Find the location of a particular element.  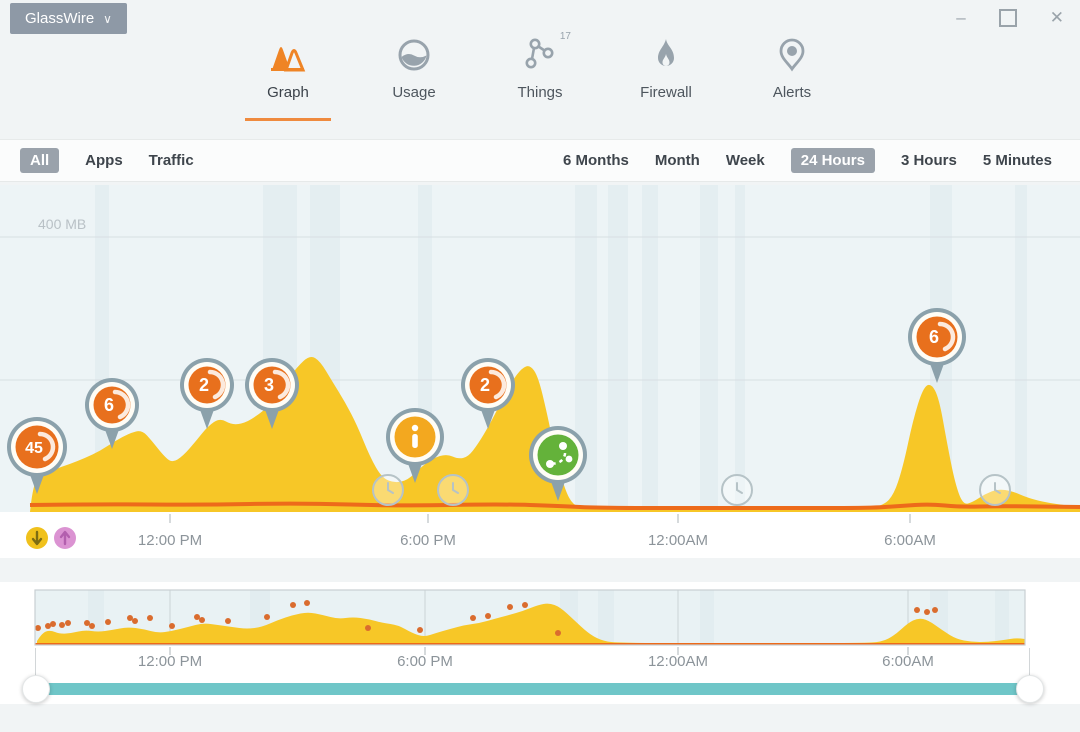

scrubber-handle-left is located at coordinates (36, 689).